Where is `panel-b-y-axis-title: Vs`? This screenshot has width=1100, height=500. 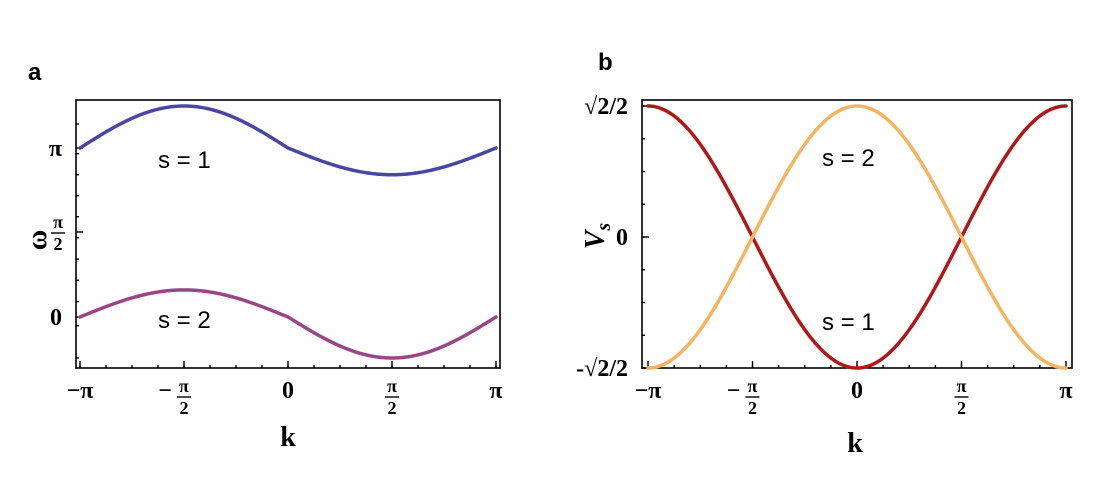 panel-b-y-axis-title: Vs is located at coordinates (597, 236).